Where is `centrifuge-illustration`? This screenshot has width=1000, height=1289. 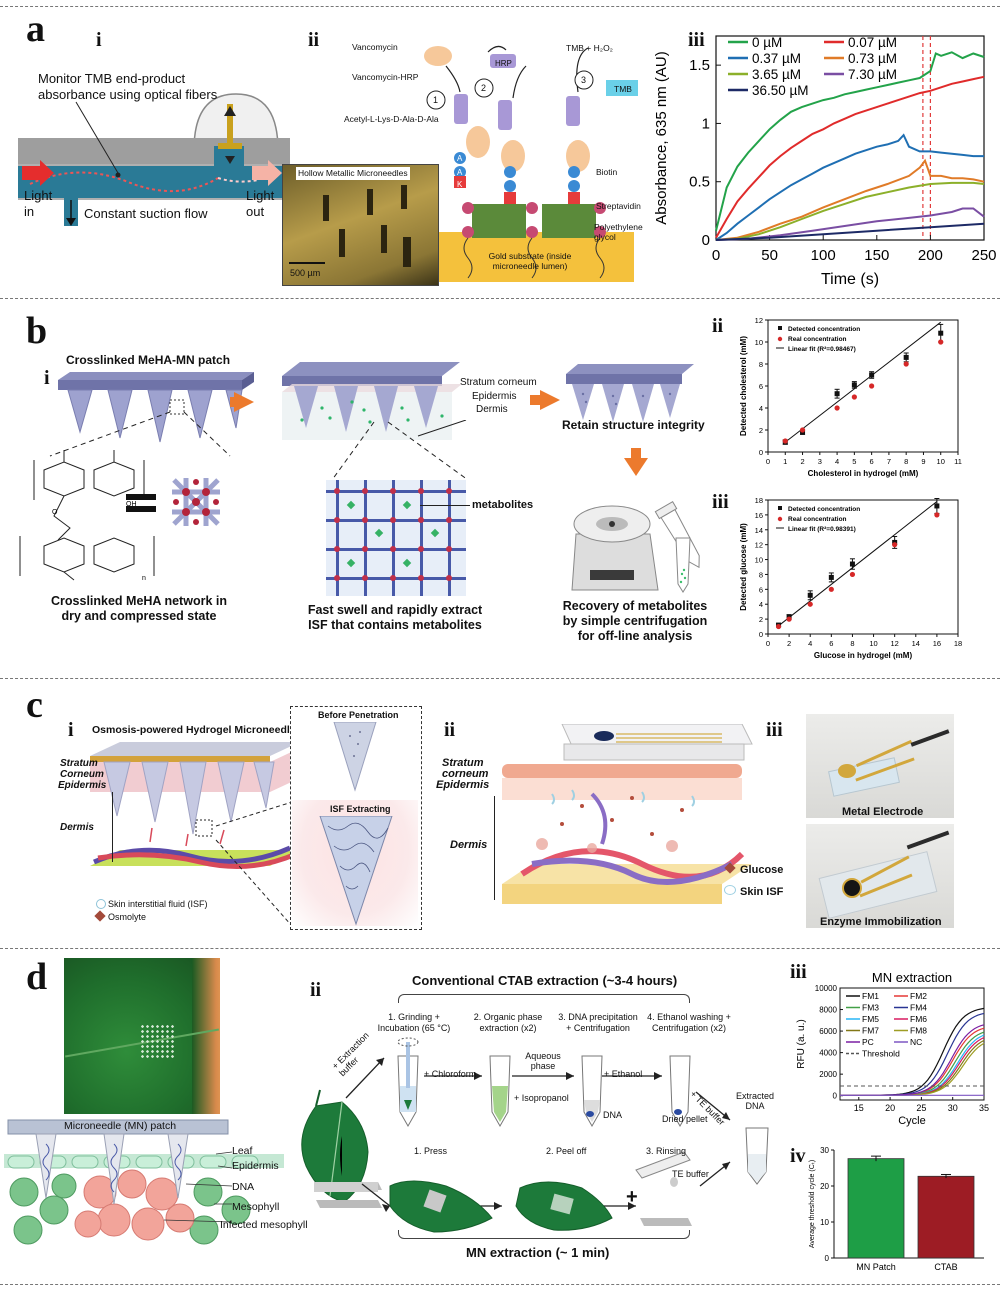
centrifuge-illustration is located at coordinates (635, 546).